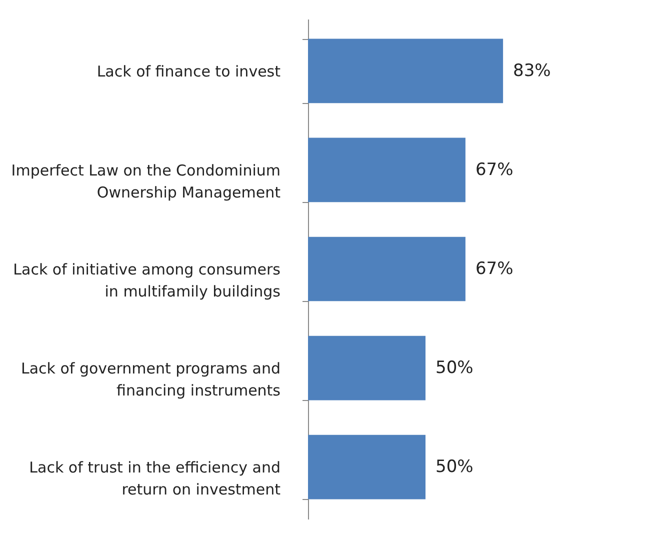 Image resolution: width=649 pixels, height=534 pixels. I want to click on y-tick-label: Lack of finance to invest, so click(188, 71).